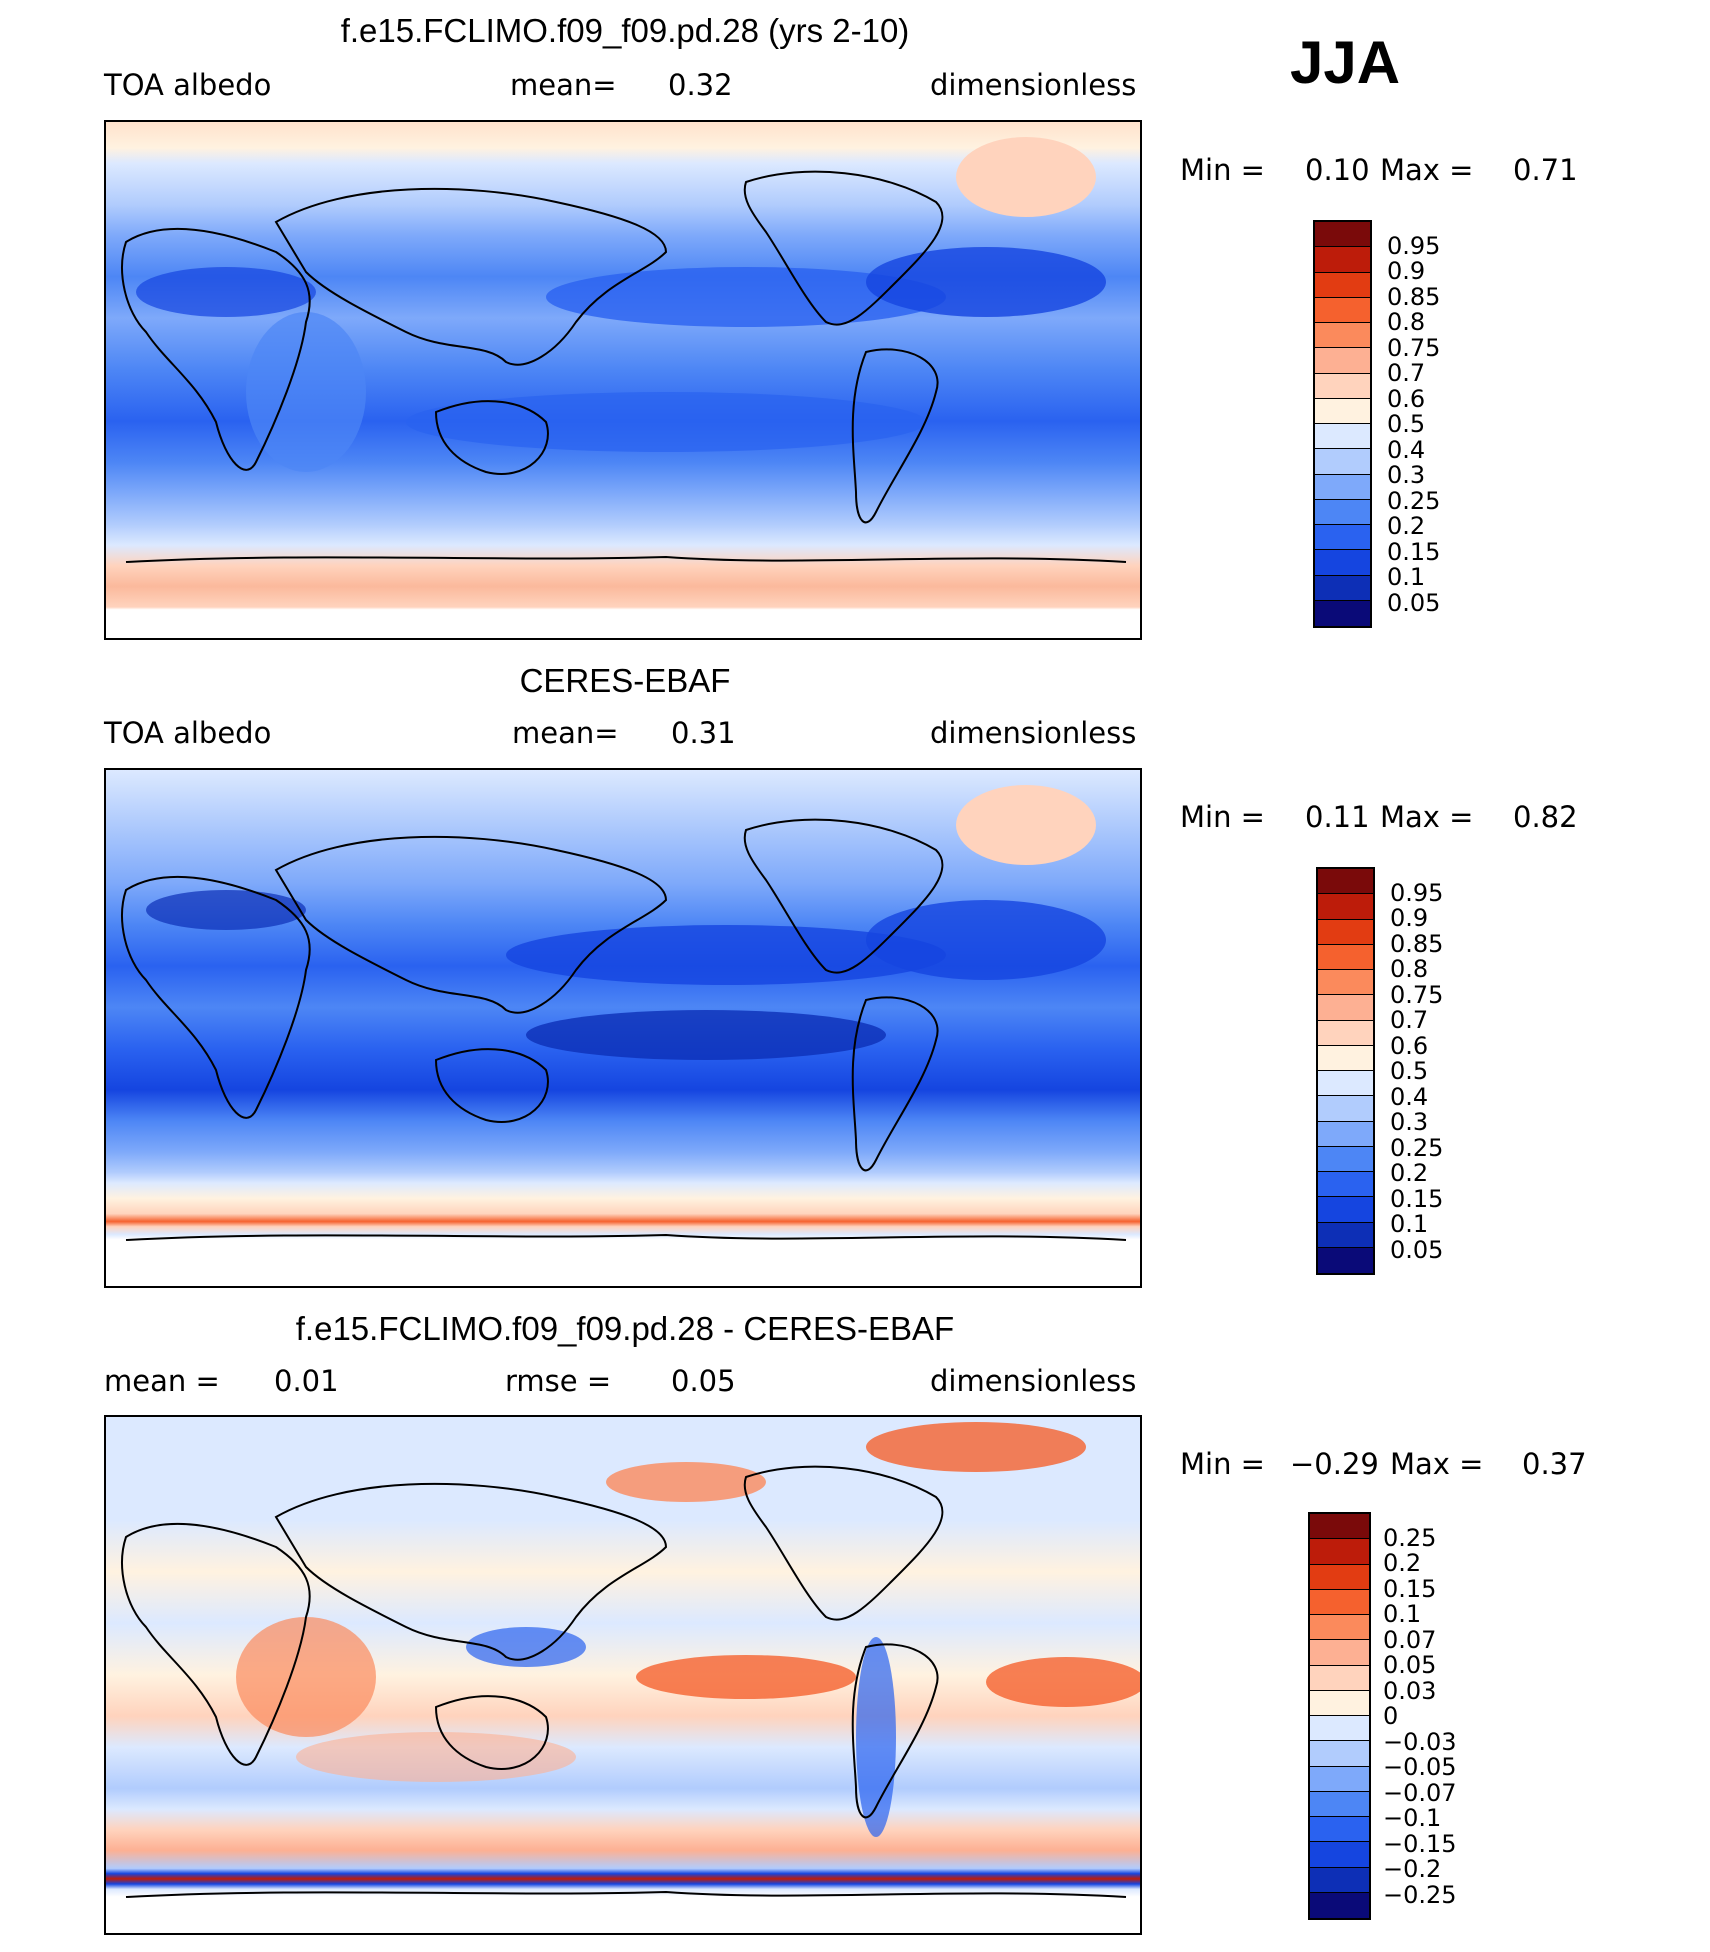 The height and width of the screenshot is (1952, 1710). I want to click on colorbar-tick-label: 0.07, so click(1410, 1639).